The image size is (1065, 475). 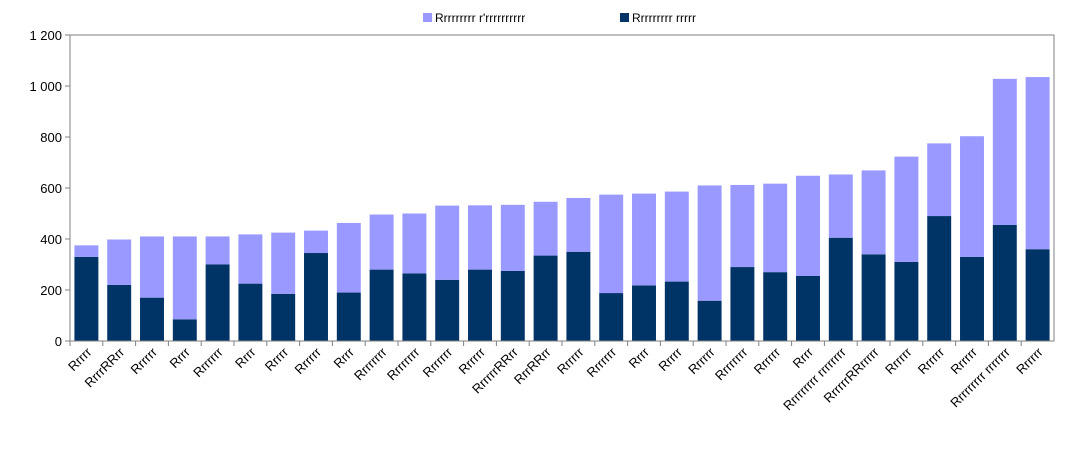 What do you see at coordinates (480, 18) in the screenshot?
I see `legend-label-total: Rrrrrrrrr r'rrrrrrrrrr` at bounding box center [480, 18].